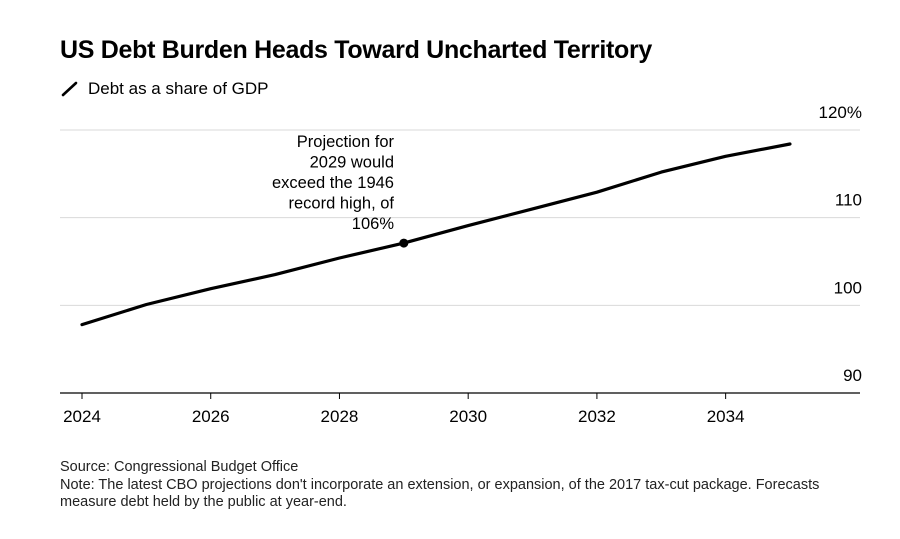 This screenshot has width=900, height=539. I want to click on y-tick-label: 100, so click(848, 287).